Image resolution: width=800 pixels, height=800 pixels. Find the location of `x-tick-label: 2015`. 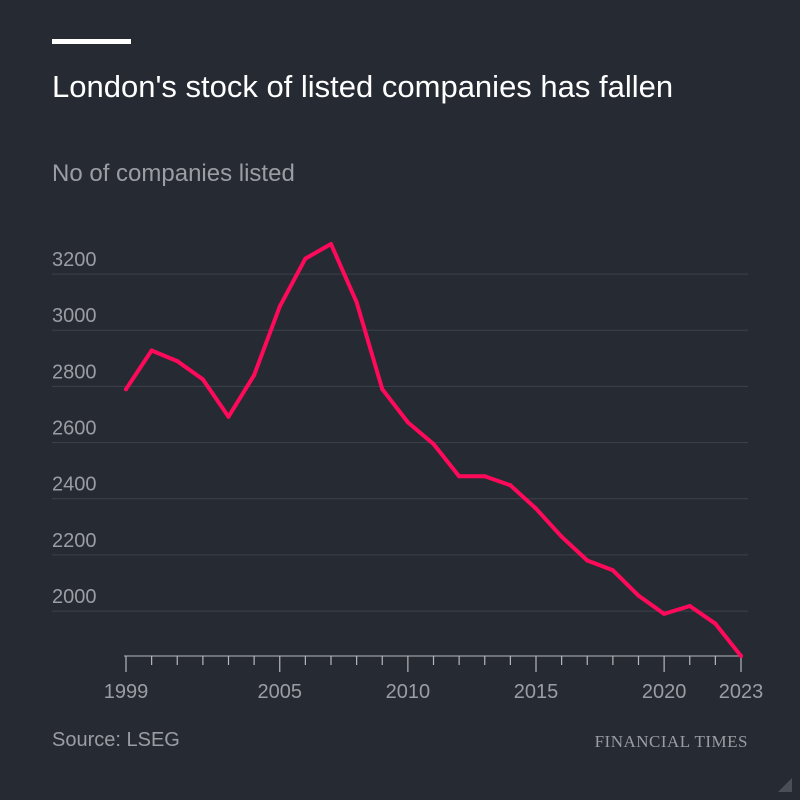

x-tick-label: 2015 is located at coordinates (536, 692).